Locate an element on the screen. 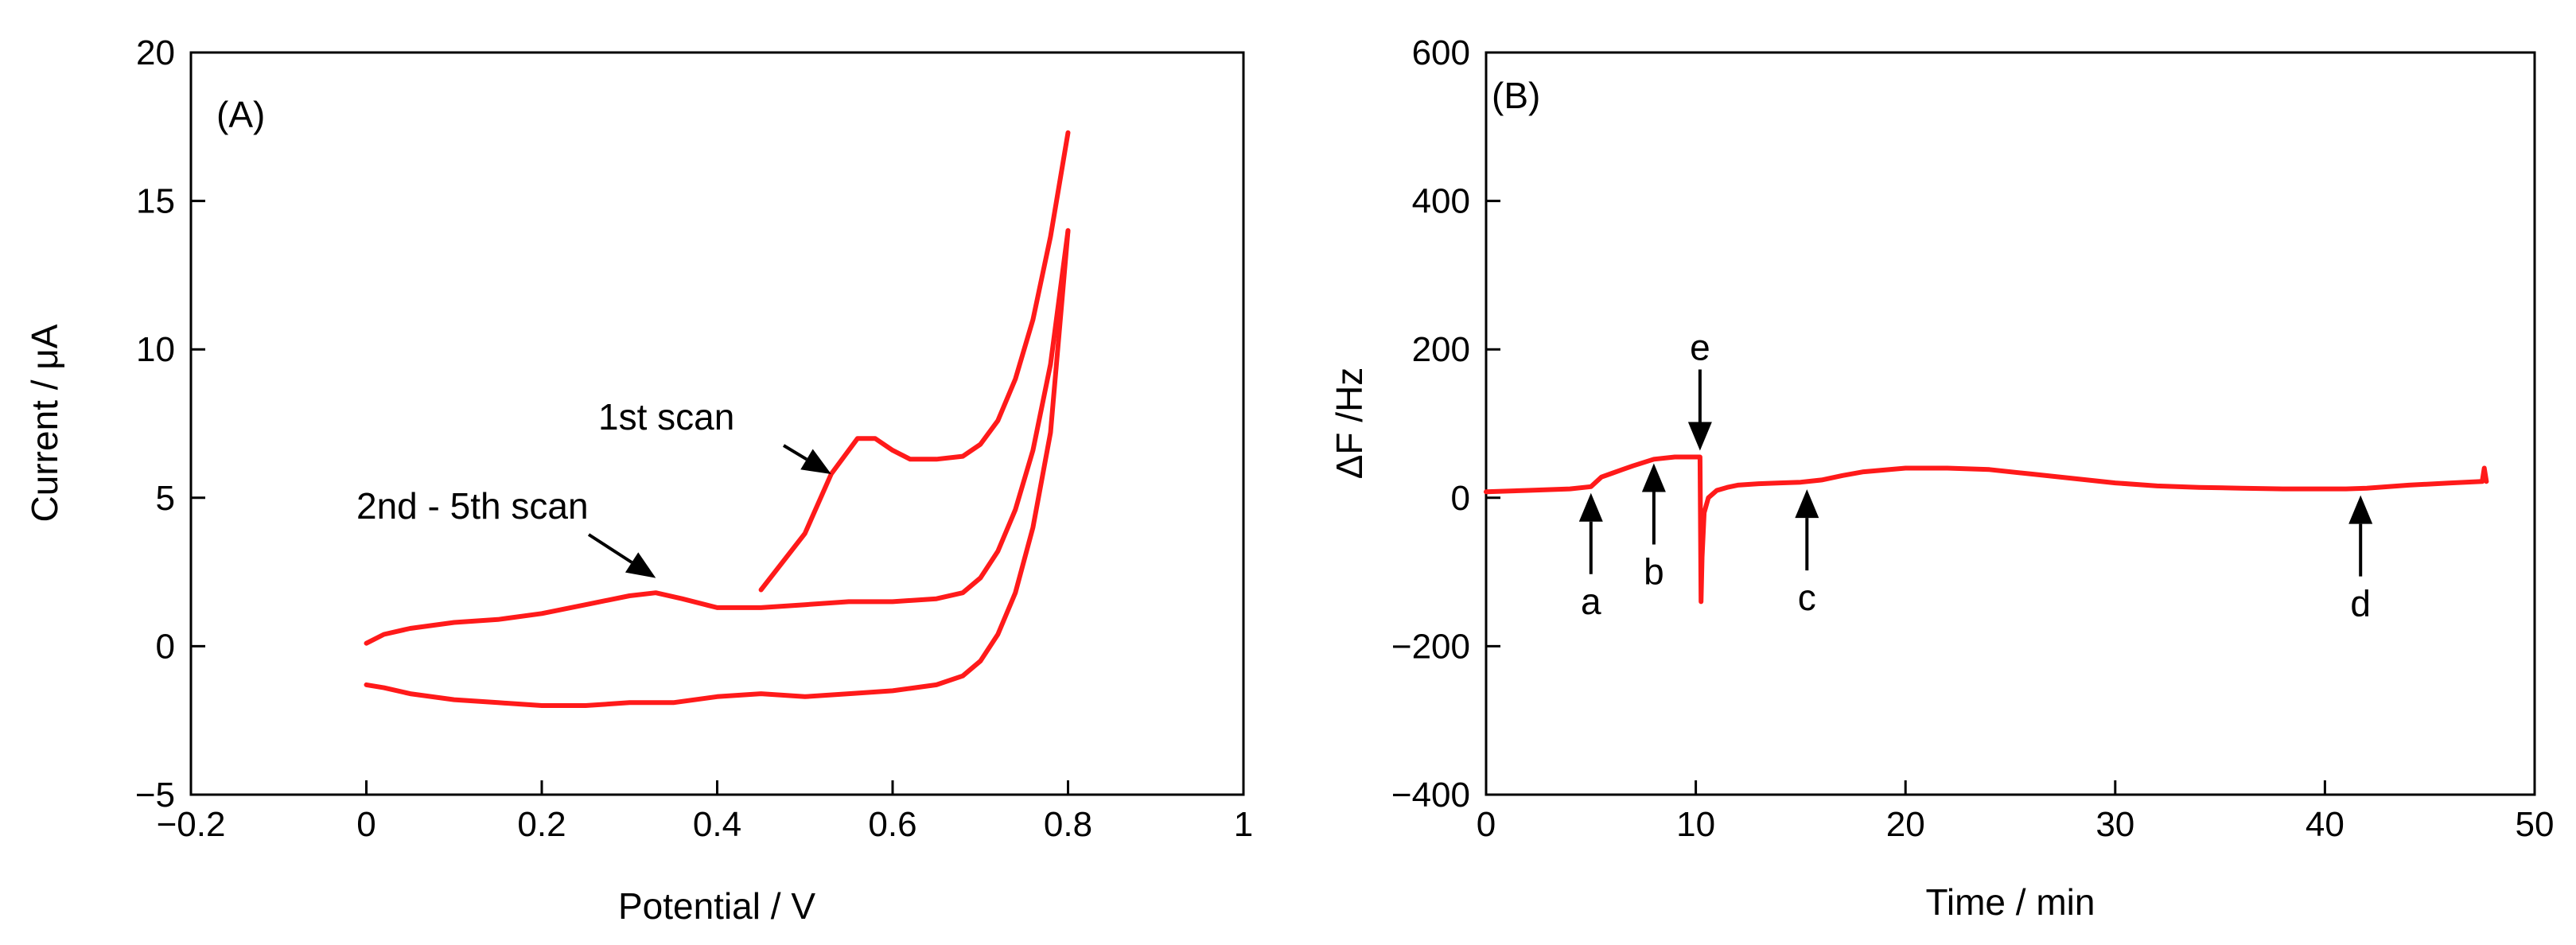 The width and height of the screenshot is (2576, 945). x-tick-label: 0.6 is located at coordinates (892, 824).